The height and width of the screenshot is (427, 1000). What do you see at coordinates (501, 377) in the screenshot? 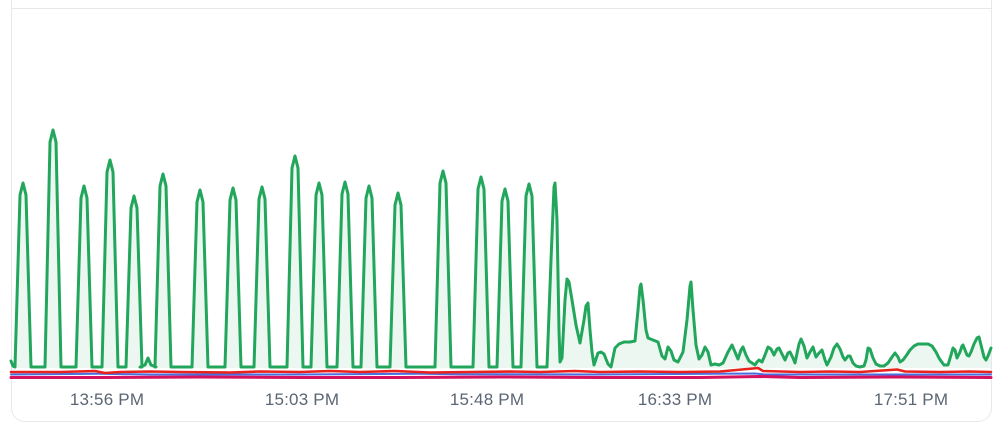
I see `magenta-series-line` at bounding box center [501, 377].